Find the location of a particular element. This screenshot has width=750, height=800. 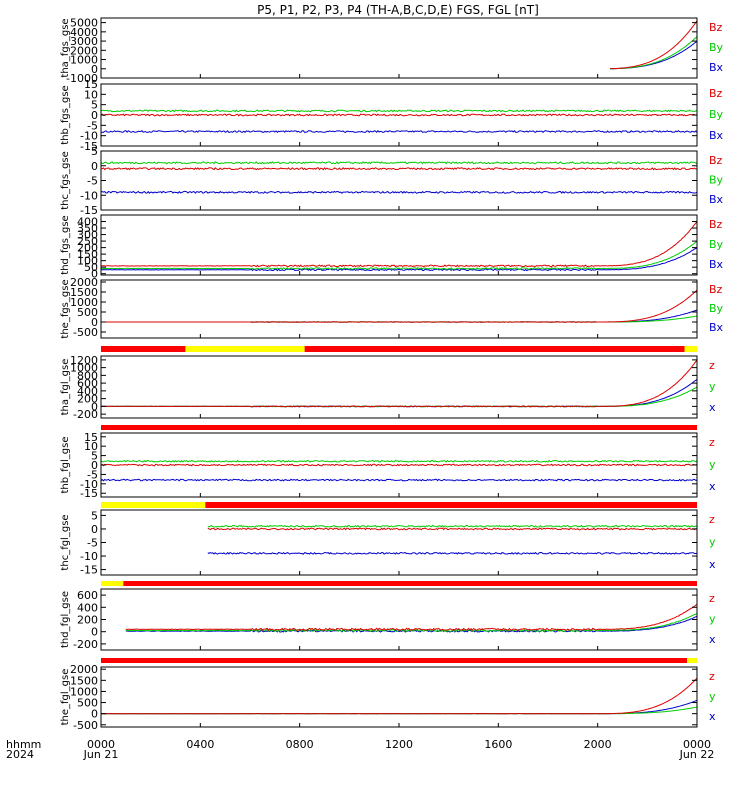

series-thd_fgs_gse-z is located at coordinates (399, 244).